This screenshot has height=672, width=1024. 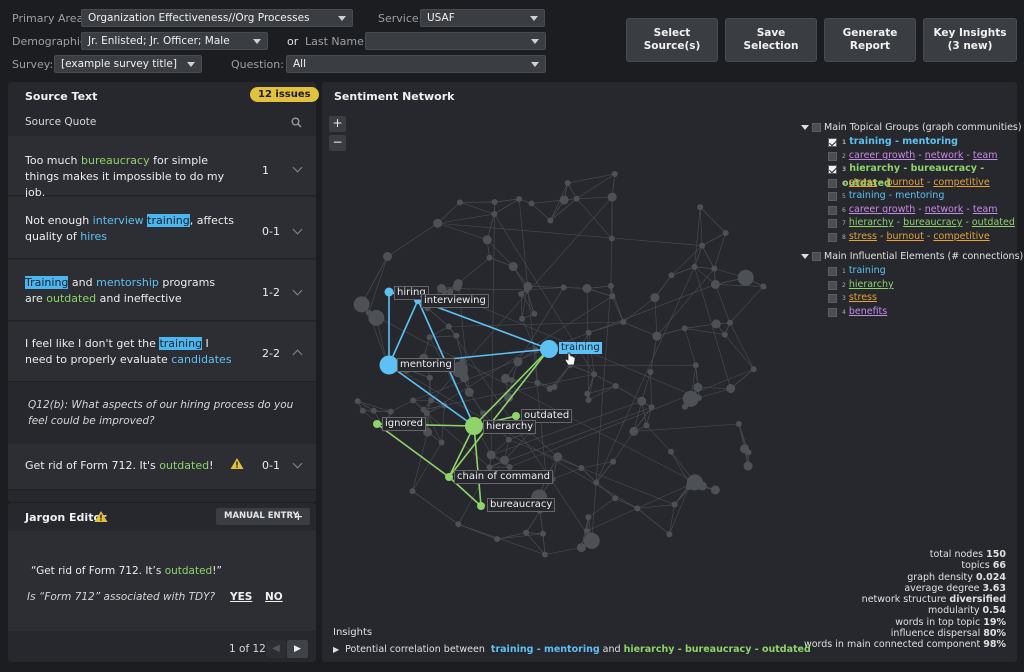 What do you see at coordinates (580, 348) in the screenshot?
I see `node-label-training: training` at bounding box center [580, 348].